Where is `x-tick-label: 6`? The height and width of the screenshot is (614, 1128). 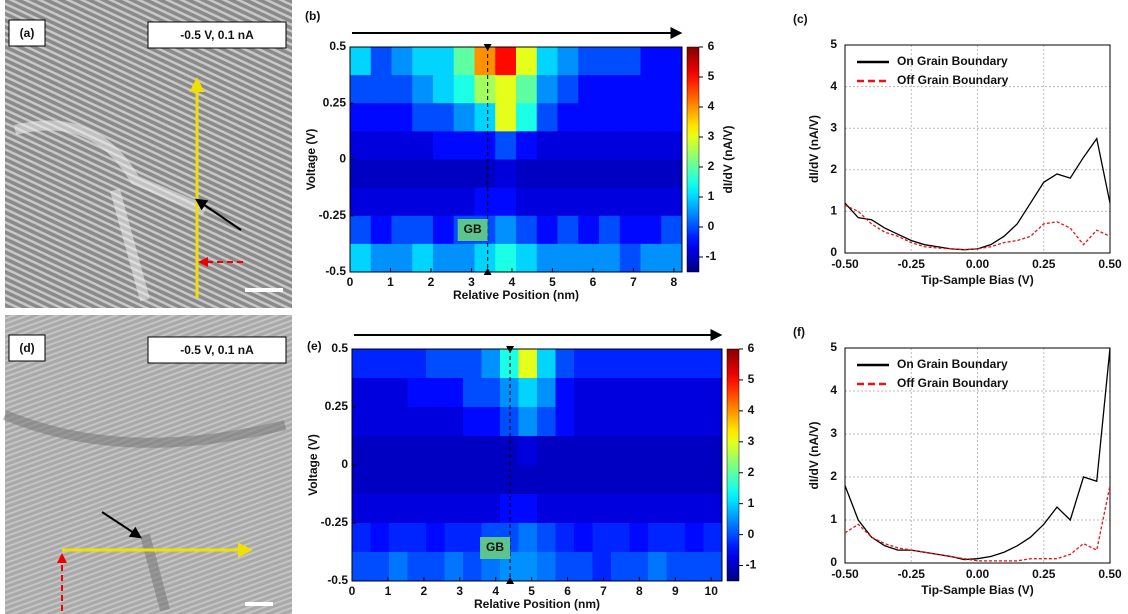 x-tick-label: 6 is located at coordinates (593, 282).